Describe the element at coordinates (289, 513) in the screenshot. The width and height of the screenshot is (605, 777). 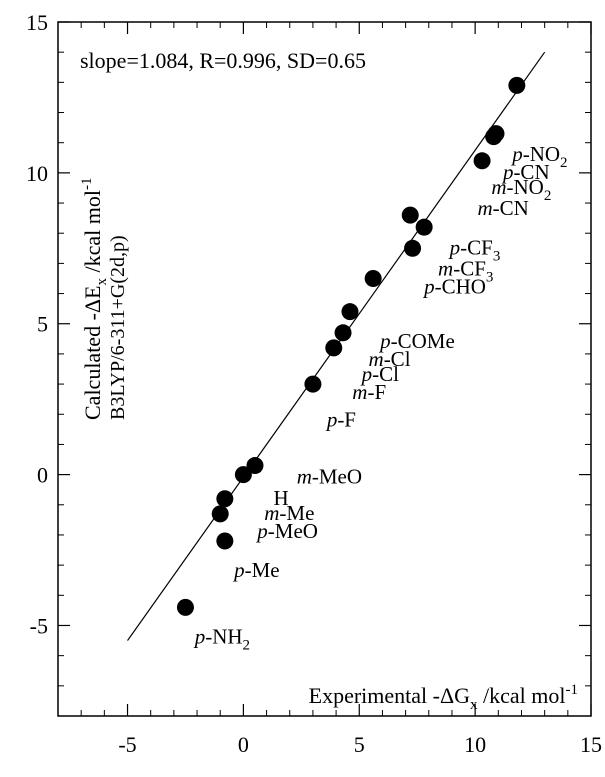
I see `point-label: m-Me` at that location.